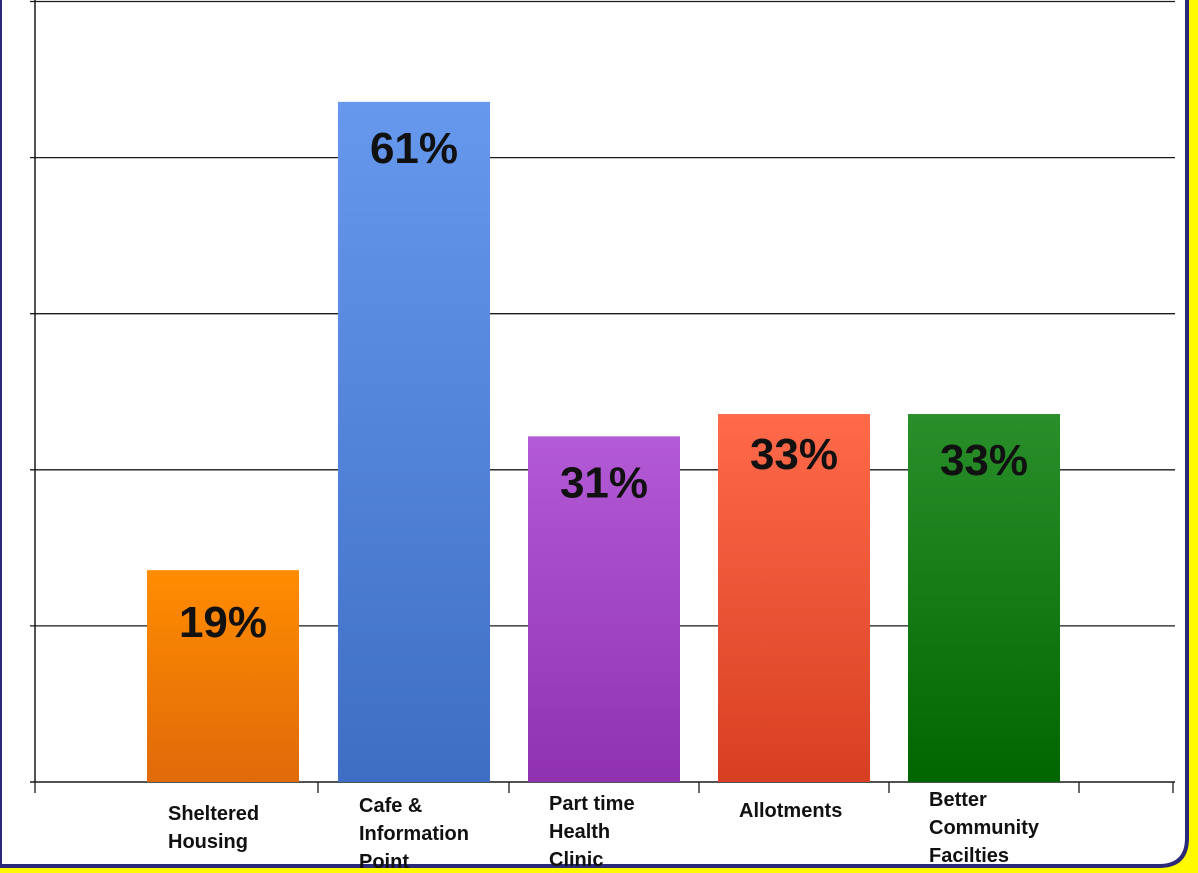 The height and width of the screenshot is (873, 1198). What do you see at coordinates (592, 804) in the screenshot?
I see `category-label: Part time` at bounding box center [592, 804].